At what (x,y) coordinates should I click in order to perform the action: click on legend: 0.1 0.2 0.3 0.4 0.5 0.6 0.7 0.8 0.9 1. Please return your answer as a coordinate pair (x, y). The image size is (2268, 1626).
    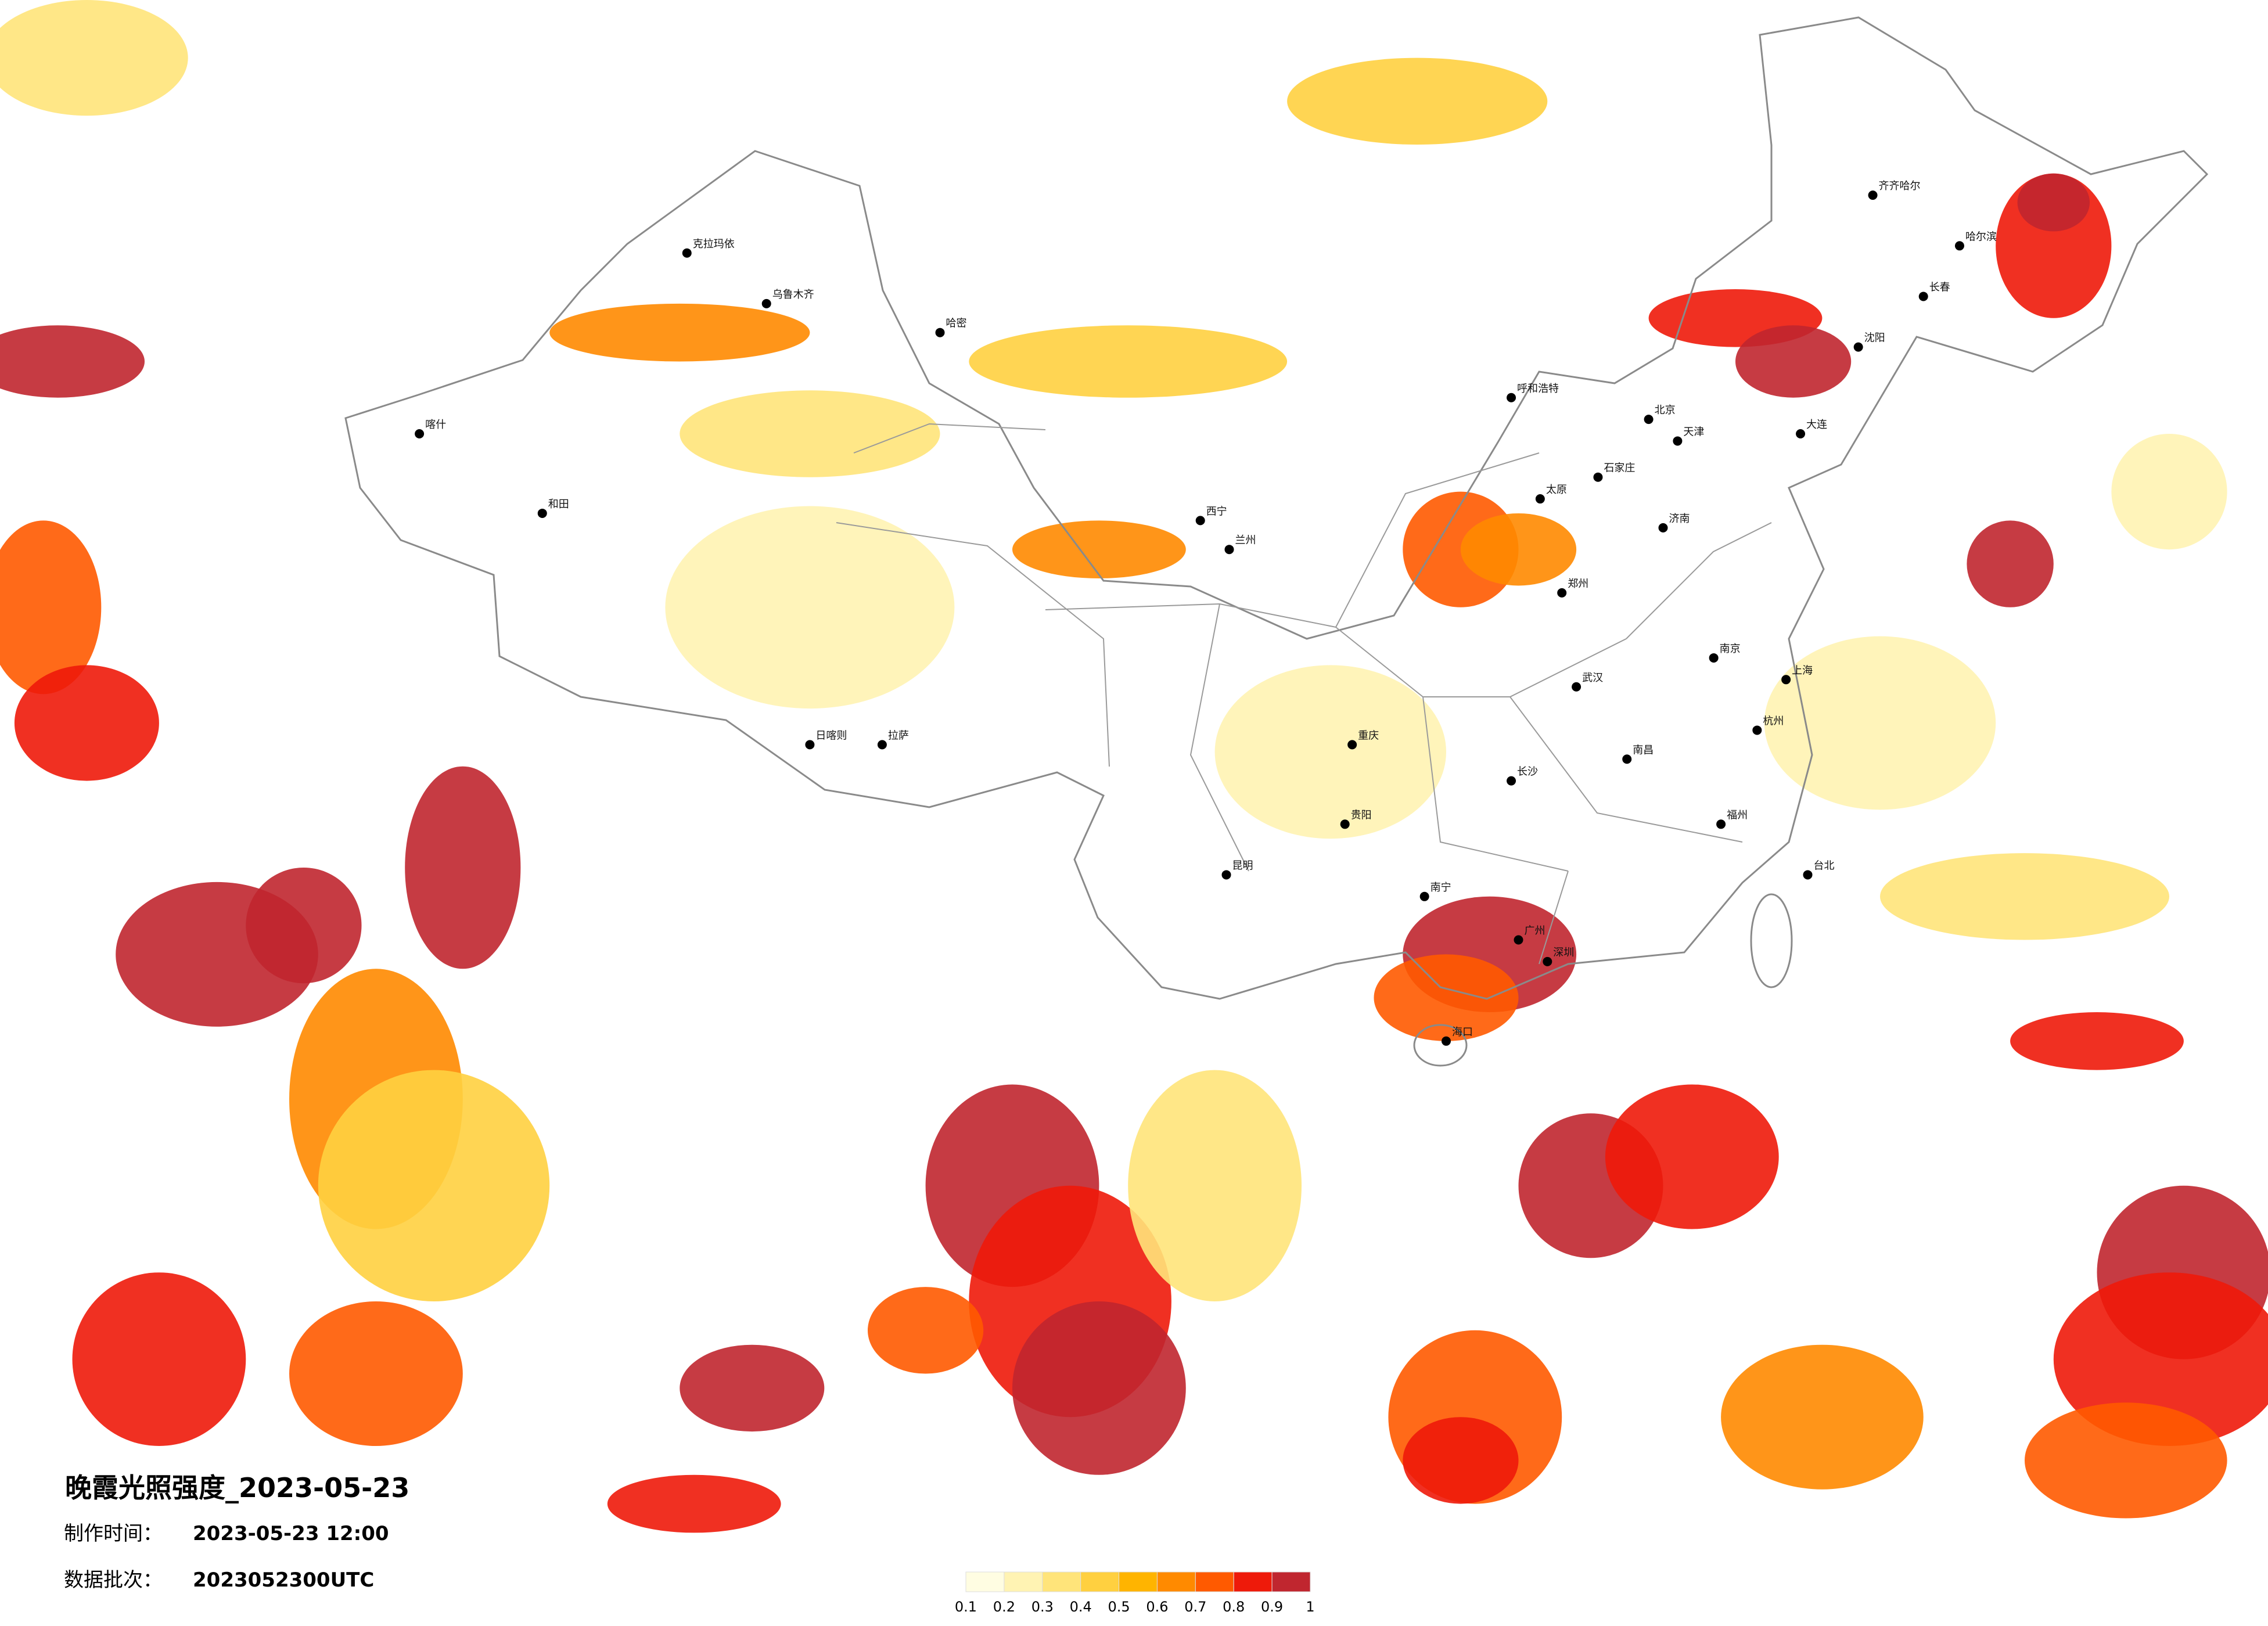
    Looking at the image, I should click on (1135, 1593).